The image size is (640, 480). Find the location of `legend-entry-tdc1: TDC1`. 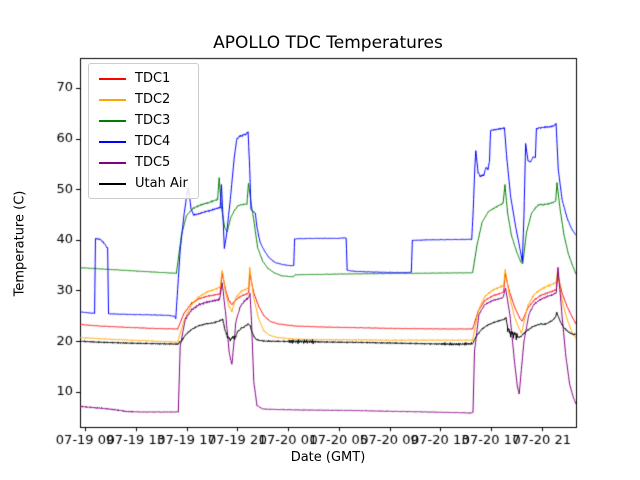

legend-entry-tdc1: TDC1 is located at coordinates (143, 78).